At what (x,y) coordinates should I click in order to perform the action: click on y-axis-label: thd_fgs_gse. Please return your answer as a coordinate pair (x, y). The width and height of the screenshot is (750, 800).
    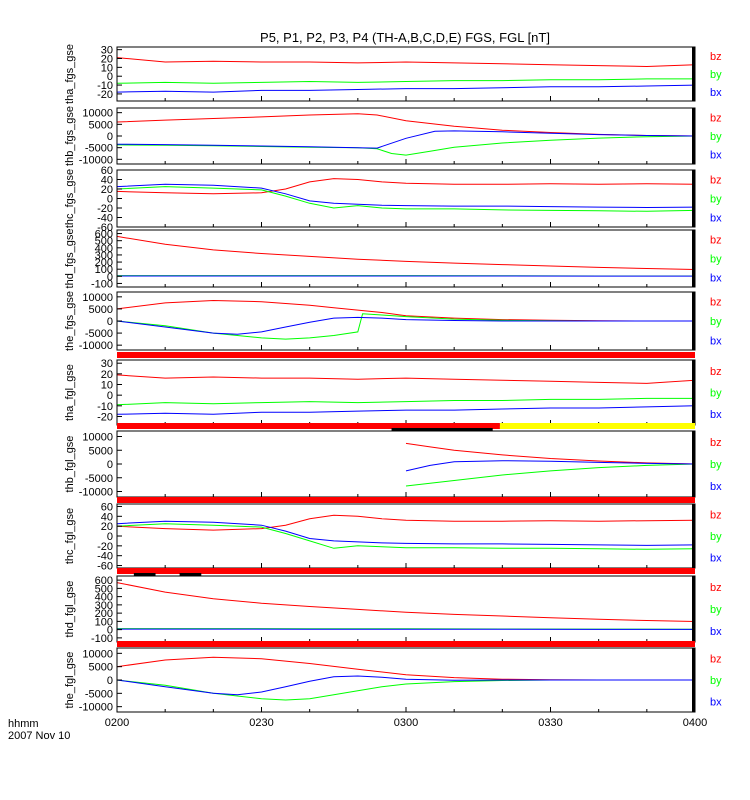
    Looking at the image, I should click on (70, 259).